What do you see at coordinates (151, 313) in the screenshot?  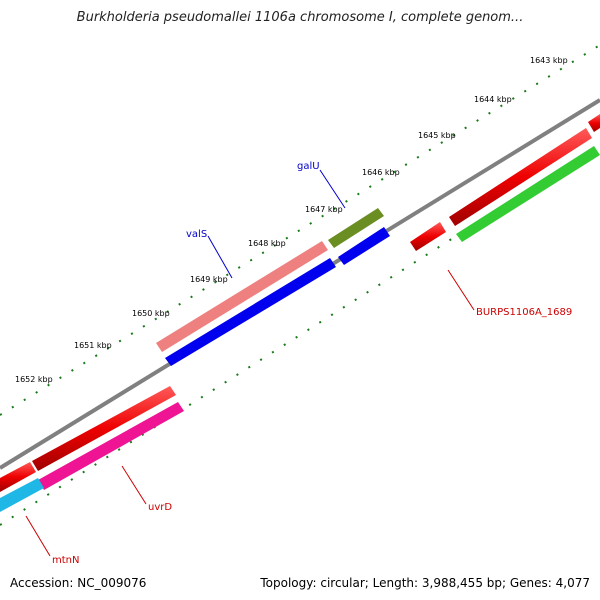 I see `scale-label-1650: 1650 kbp` at bounding box center [151, 313].